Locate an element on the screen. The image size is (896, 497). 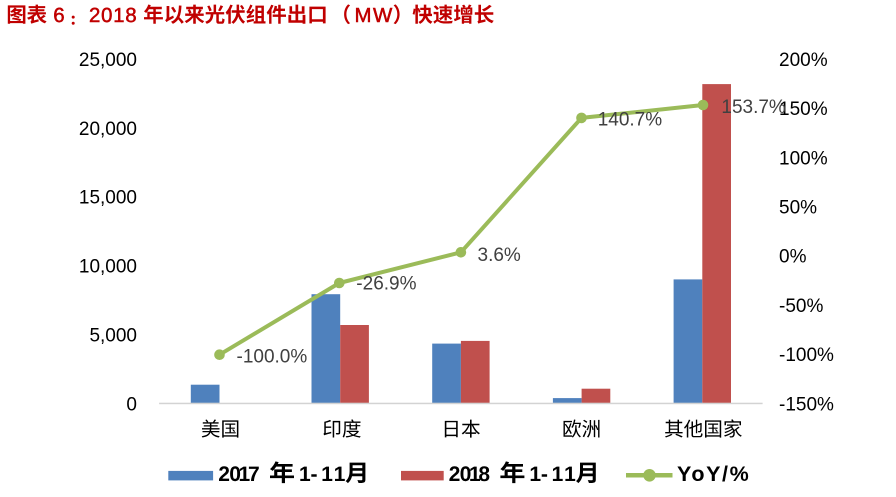
svg-text: -100% is located at coordinates (806, 355).